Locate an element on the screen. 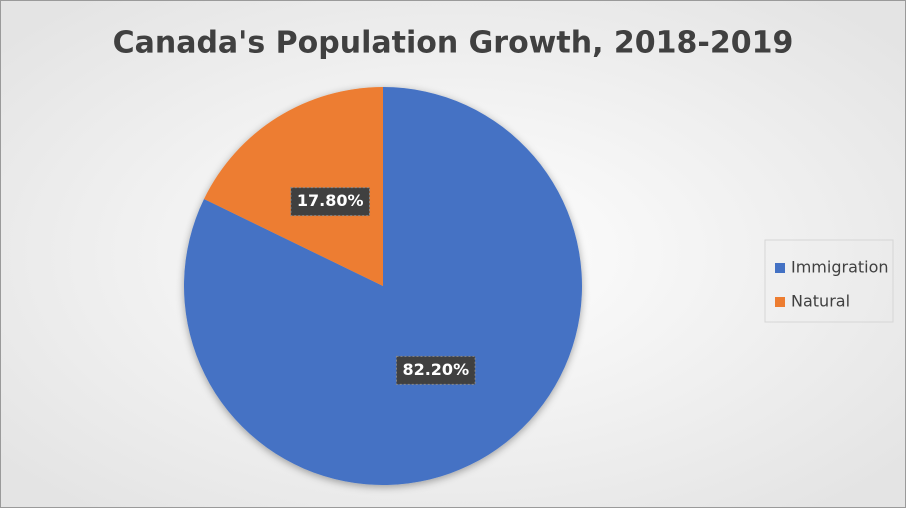 This screenshot has width=906, height=508. value-label: 82.20% is located at coordinates (435, 369).